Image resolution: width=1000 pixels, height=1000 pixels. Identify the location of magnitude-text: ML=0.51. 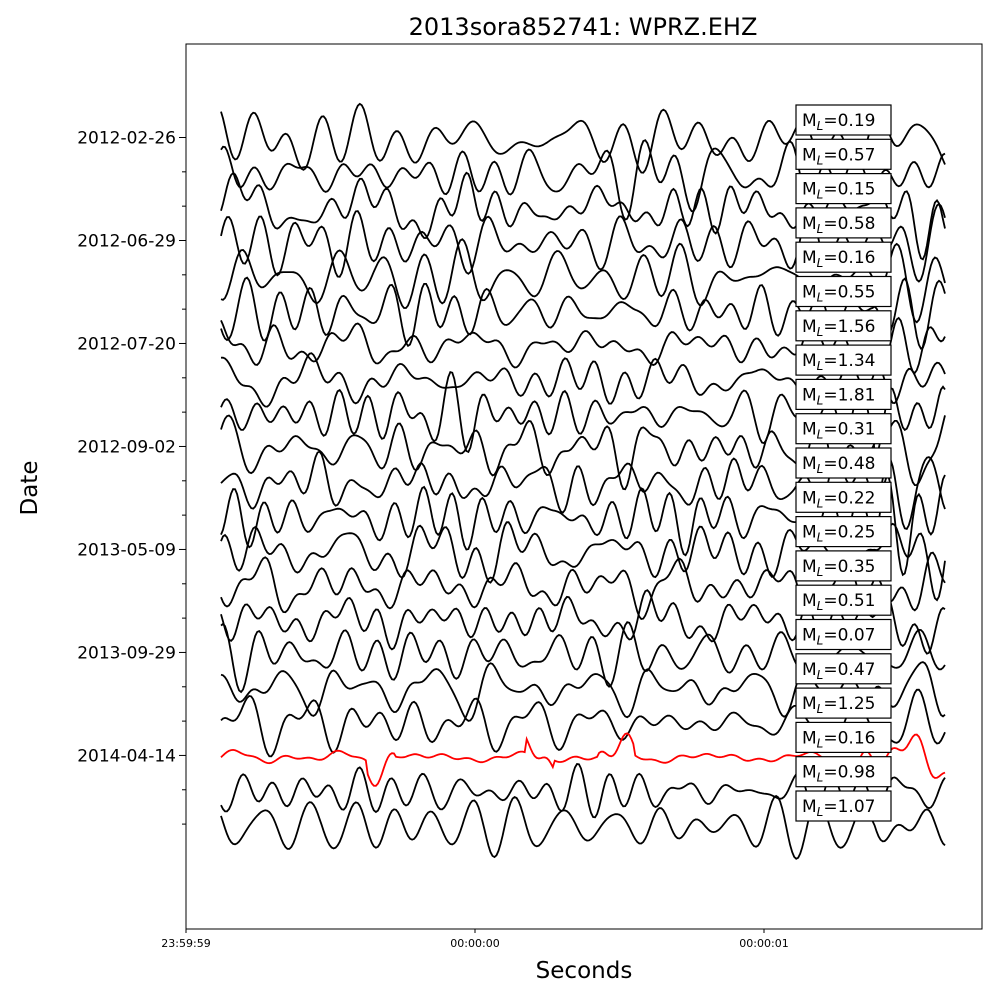
(838, 602).